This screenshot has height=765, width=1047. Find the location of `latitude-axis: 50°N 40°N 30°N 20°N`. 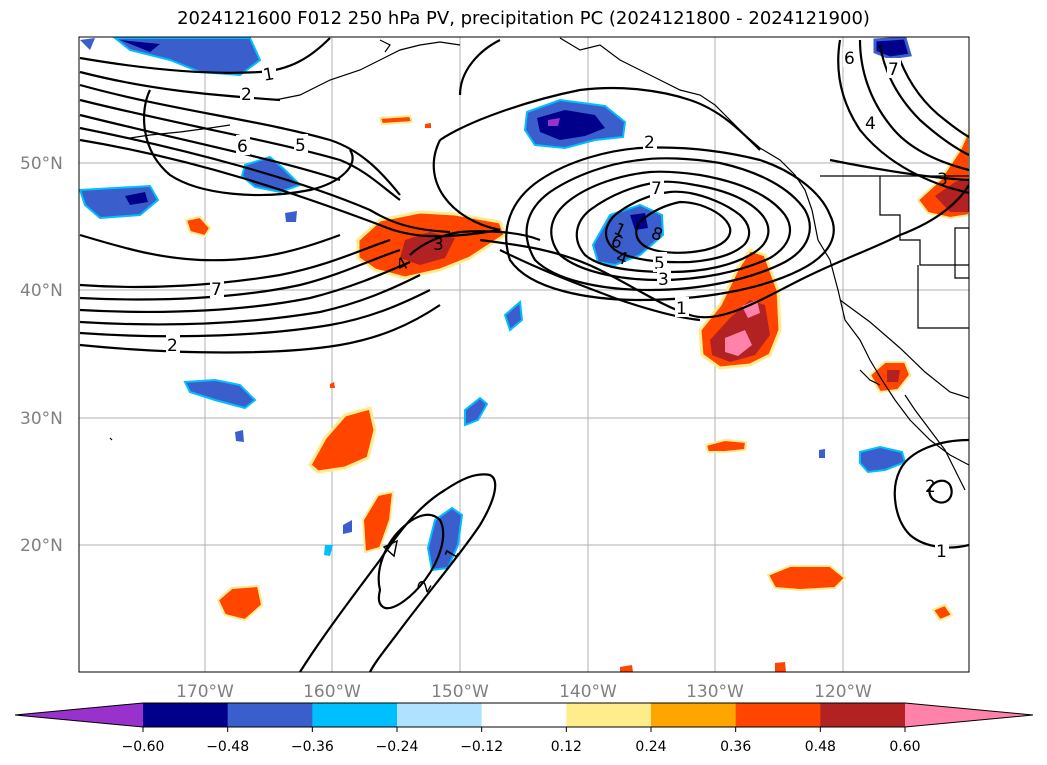

latitude-axis: 50°N 40°N 30°N 20°N is located at coordinates (41, 355).